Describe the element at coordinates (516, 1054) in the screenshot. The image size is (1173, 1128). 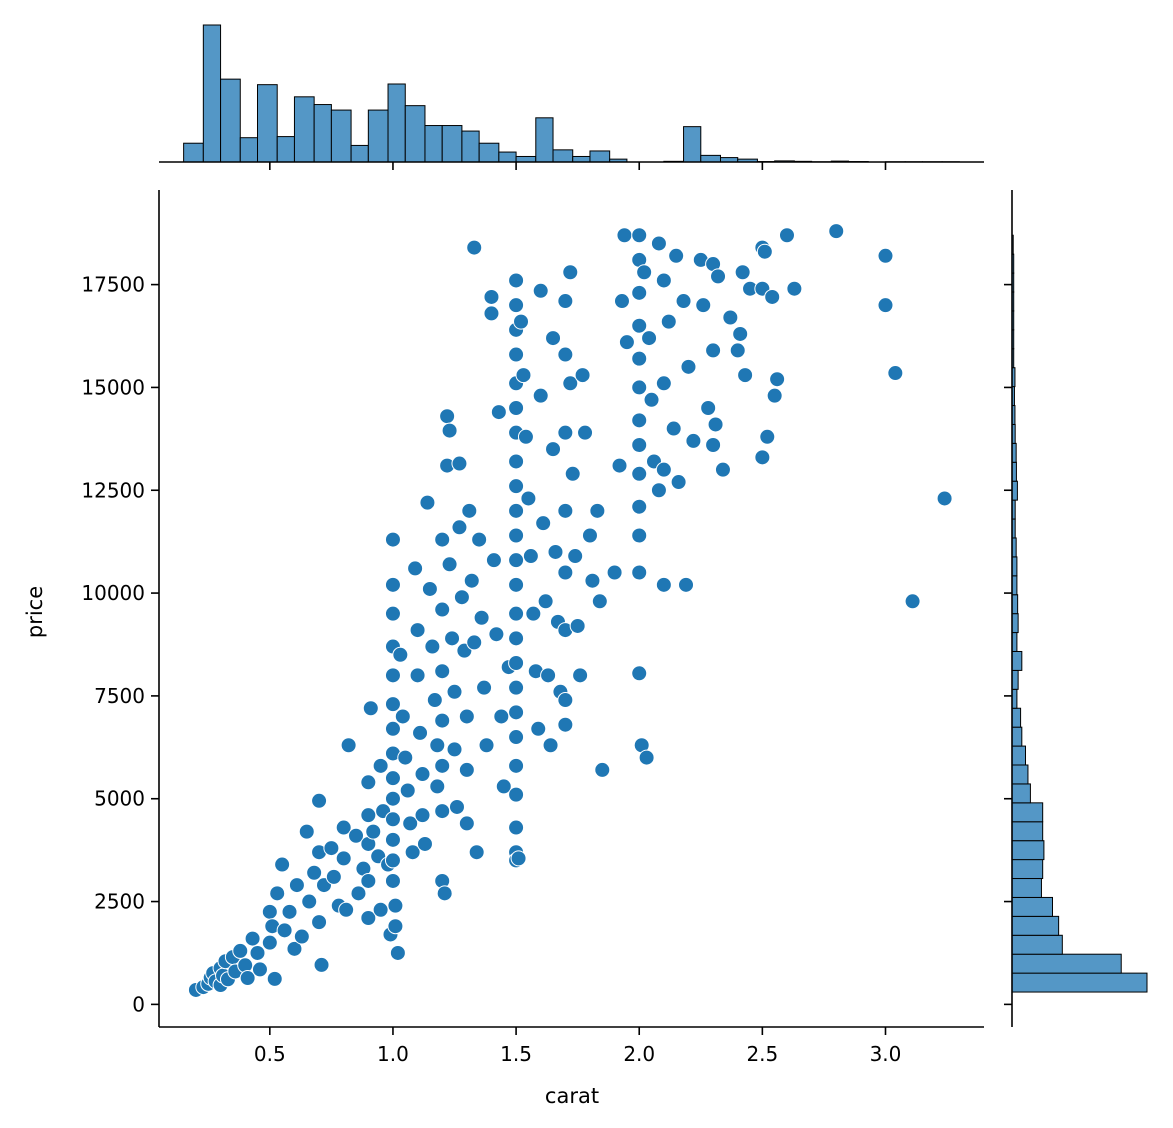
I see `x-tick-label: 1.5` at that location.